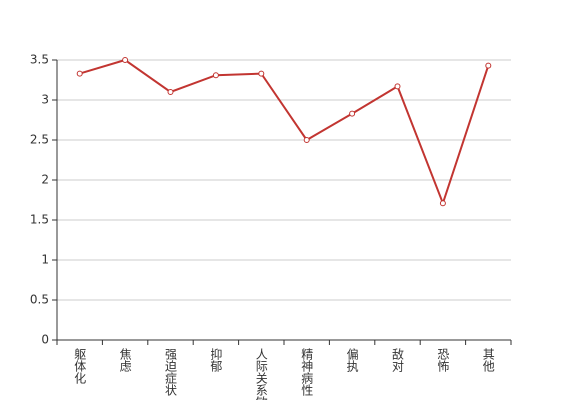 The height and width of the screenshot is (400, 567). Describe the element at coordinates (261, 374) in the screenshot. I see `x-tick-label: 人际关系敏感` at that location.